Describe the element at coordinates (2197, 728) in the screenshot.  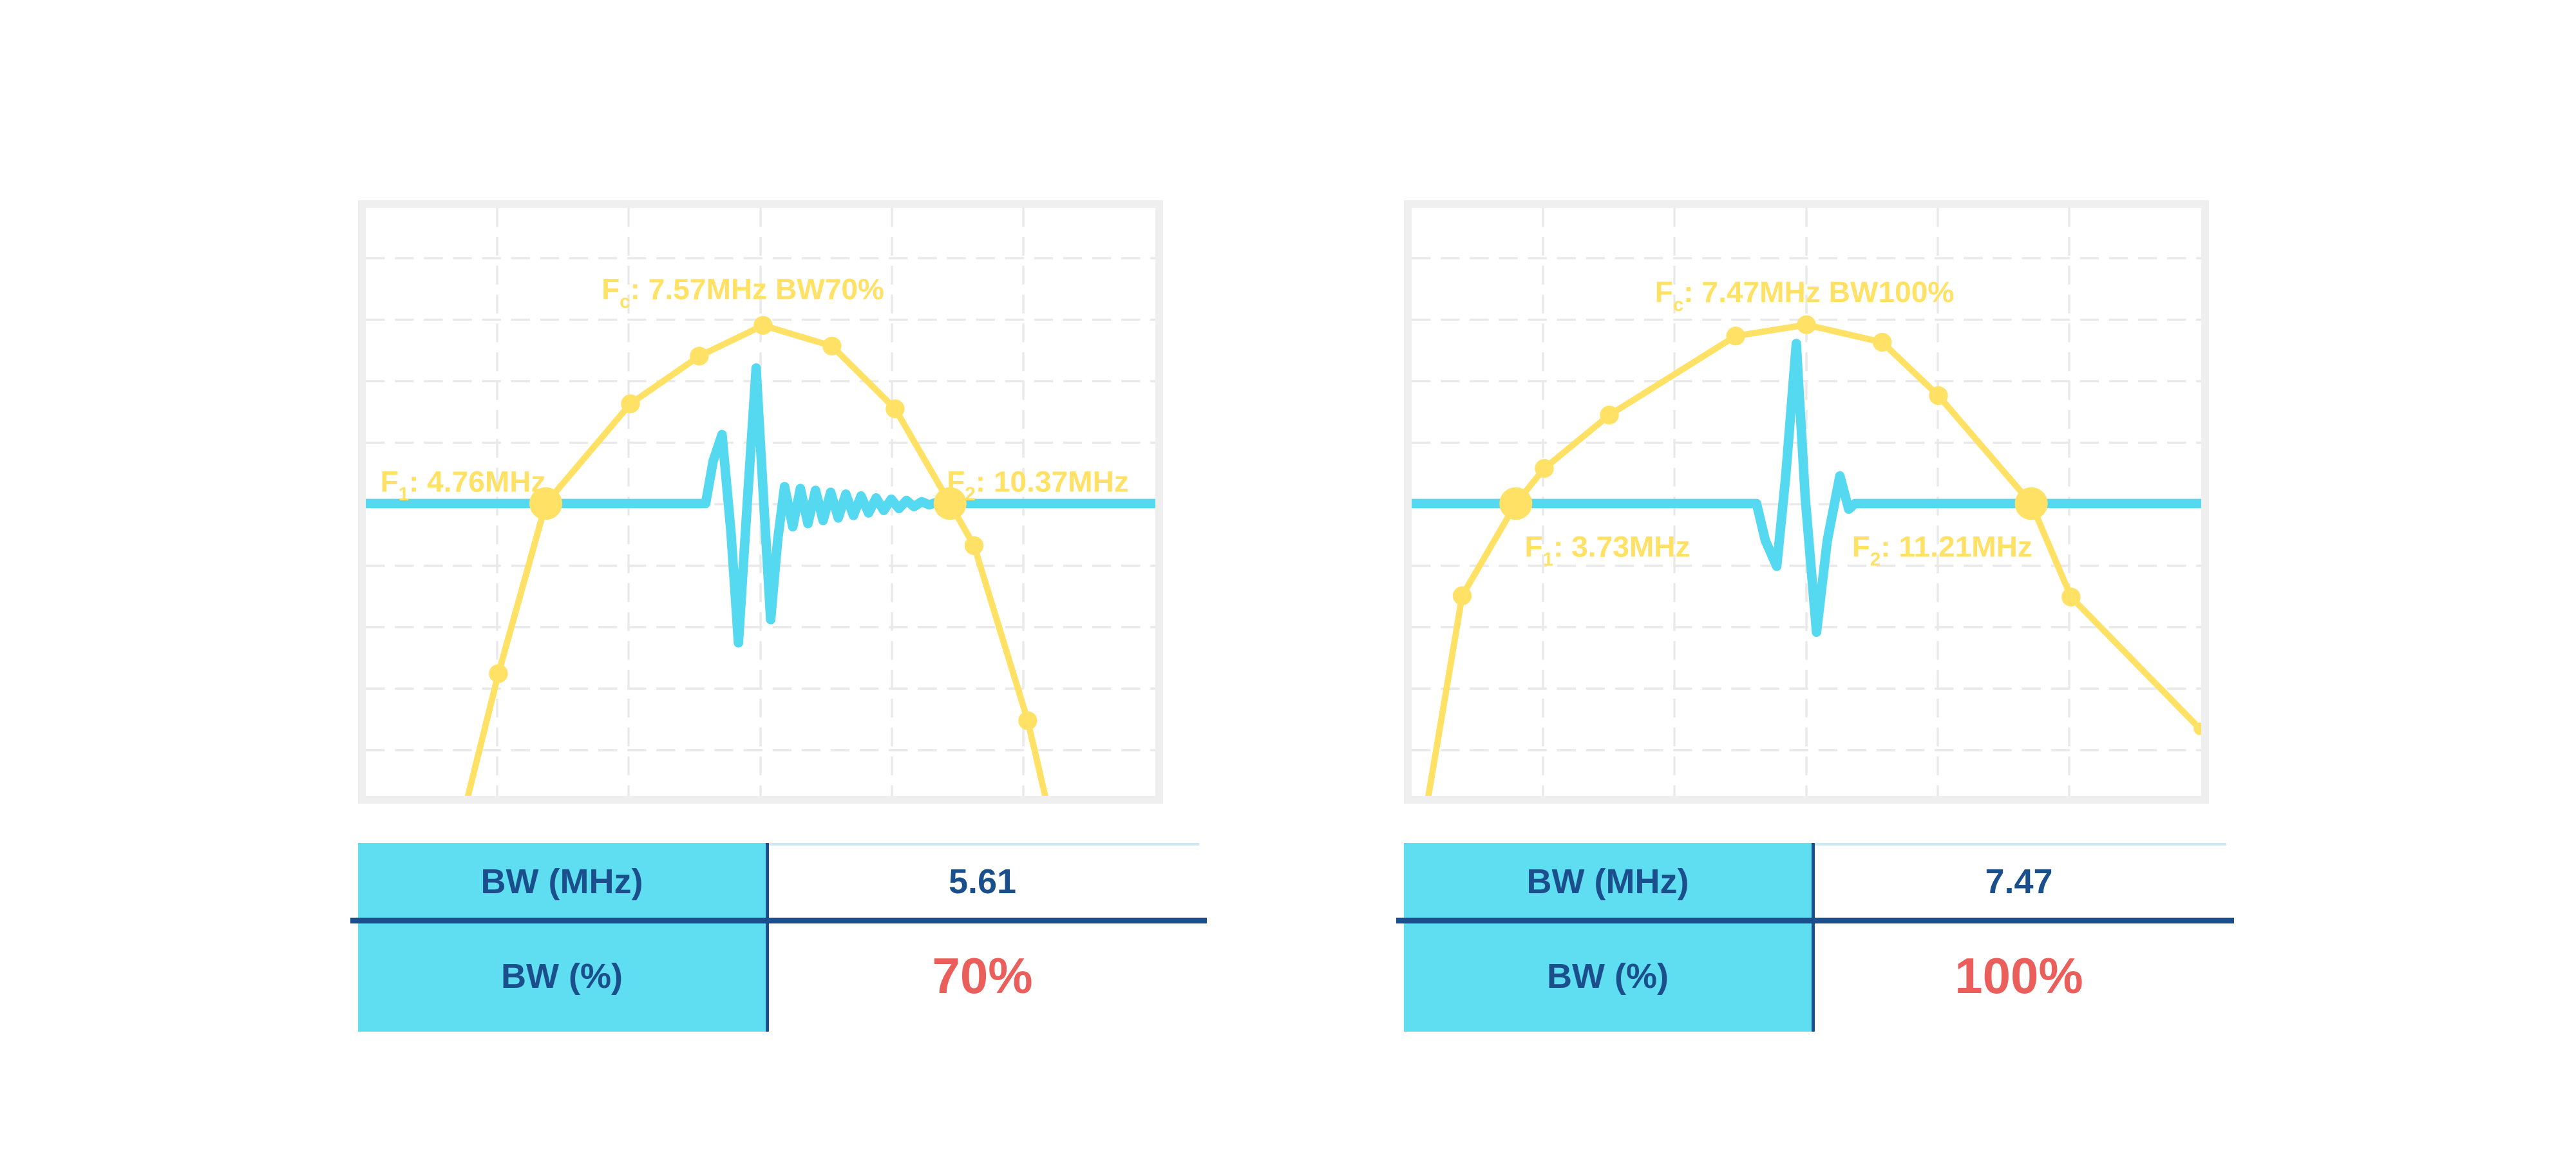
I see `spectrum-end-marker` at that location.